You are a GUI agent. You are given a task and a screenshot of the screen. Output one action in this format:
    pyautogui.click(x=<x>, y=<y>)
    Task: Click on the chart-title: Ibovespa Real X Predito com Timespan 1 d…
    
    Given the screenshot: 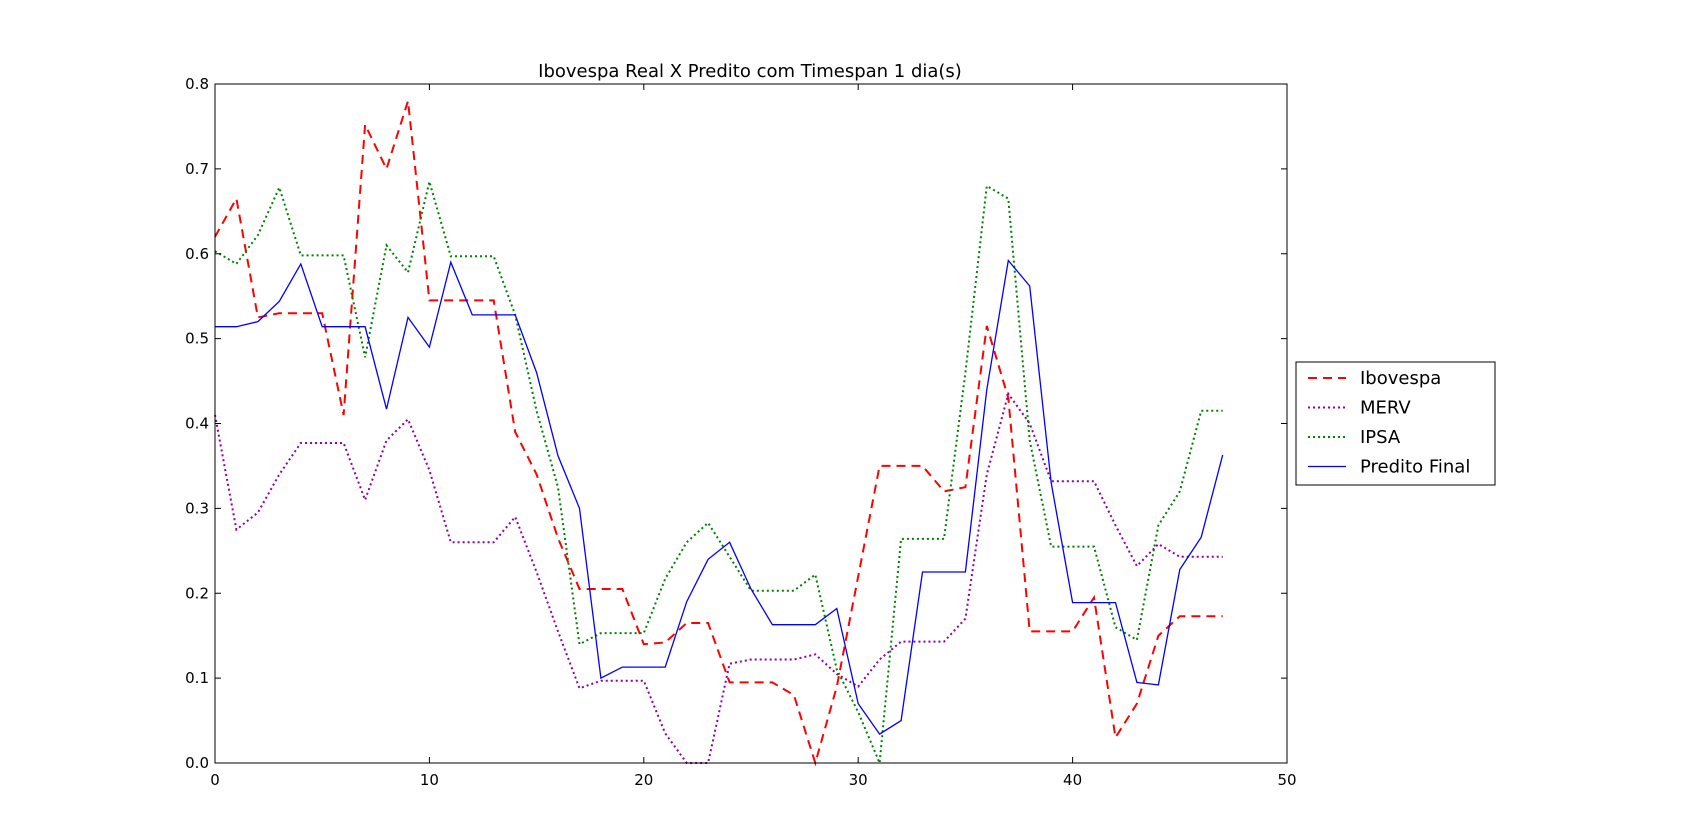 What is the action you would take?
    pyautogui.click(x=750, y=71)
    